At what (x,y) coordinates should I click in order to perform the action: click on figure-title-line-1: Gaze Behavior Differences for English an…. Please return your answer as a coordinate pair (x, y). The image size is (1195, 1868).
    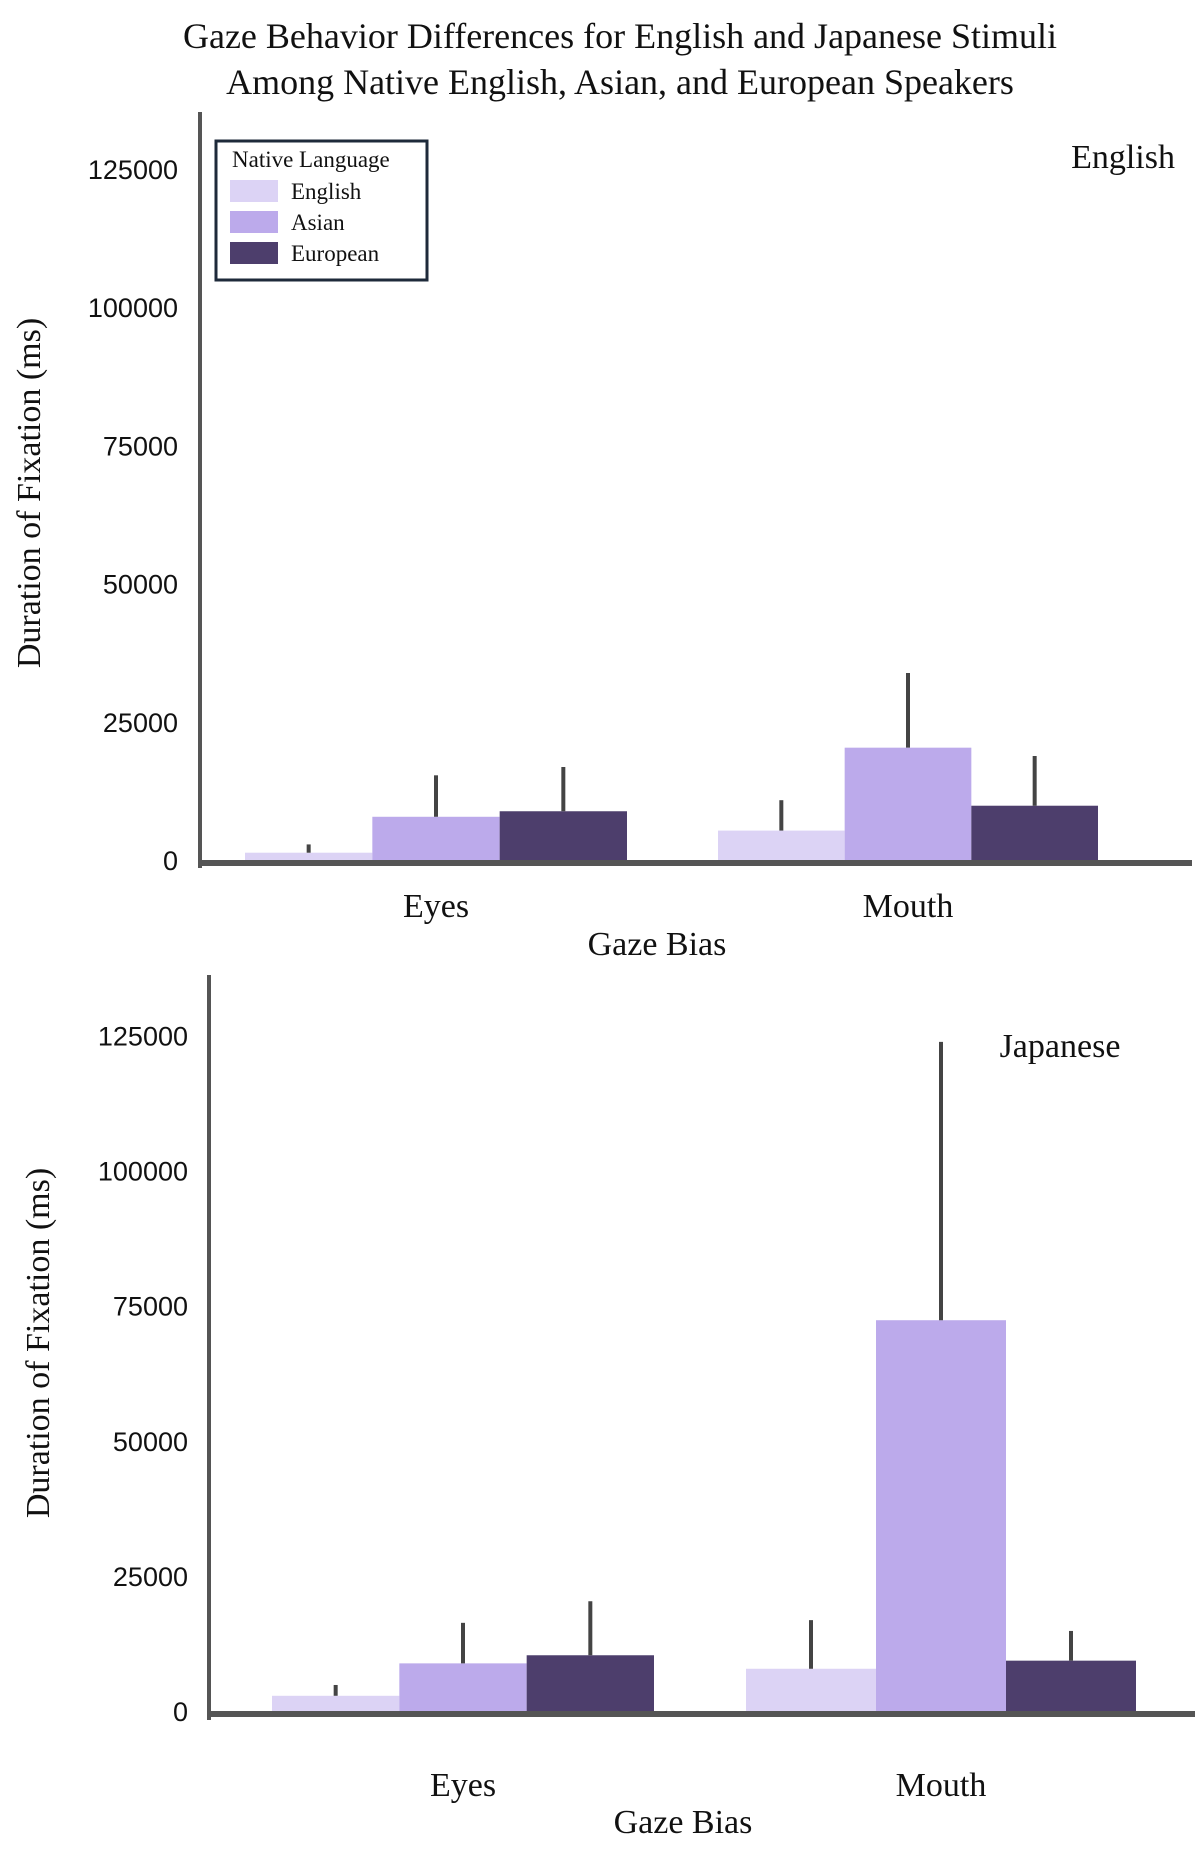
    Looking at the image, I should click on (620, 36).